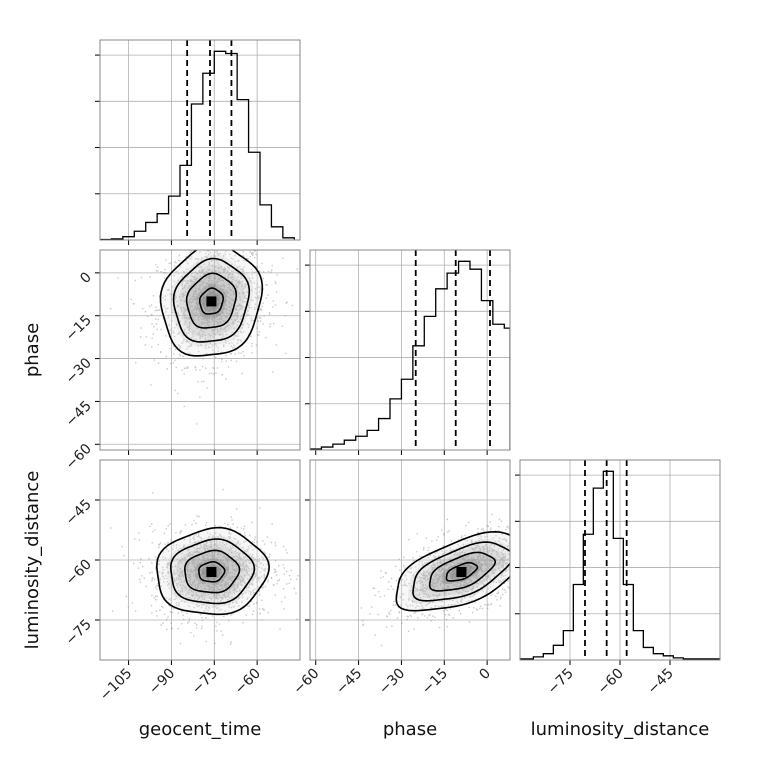 This screenshot has height=760, width=760. What do you see at coordinates (86, 278) in the screenshot?
I see `y-tick-label-phase: 0` at bounding box center [86, 278].